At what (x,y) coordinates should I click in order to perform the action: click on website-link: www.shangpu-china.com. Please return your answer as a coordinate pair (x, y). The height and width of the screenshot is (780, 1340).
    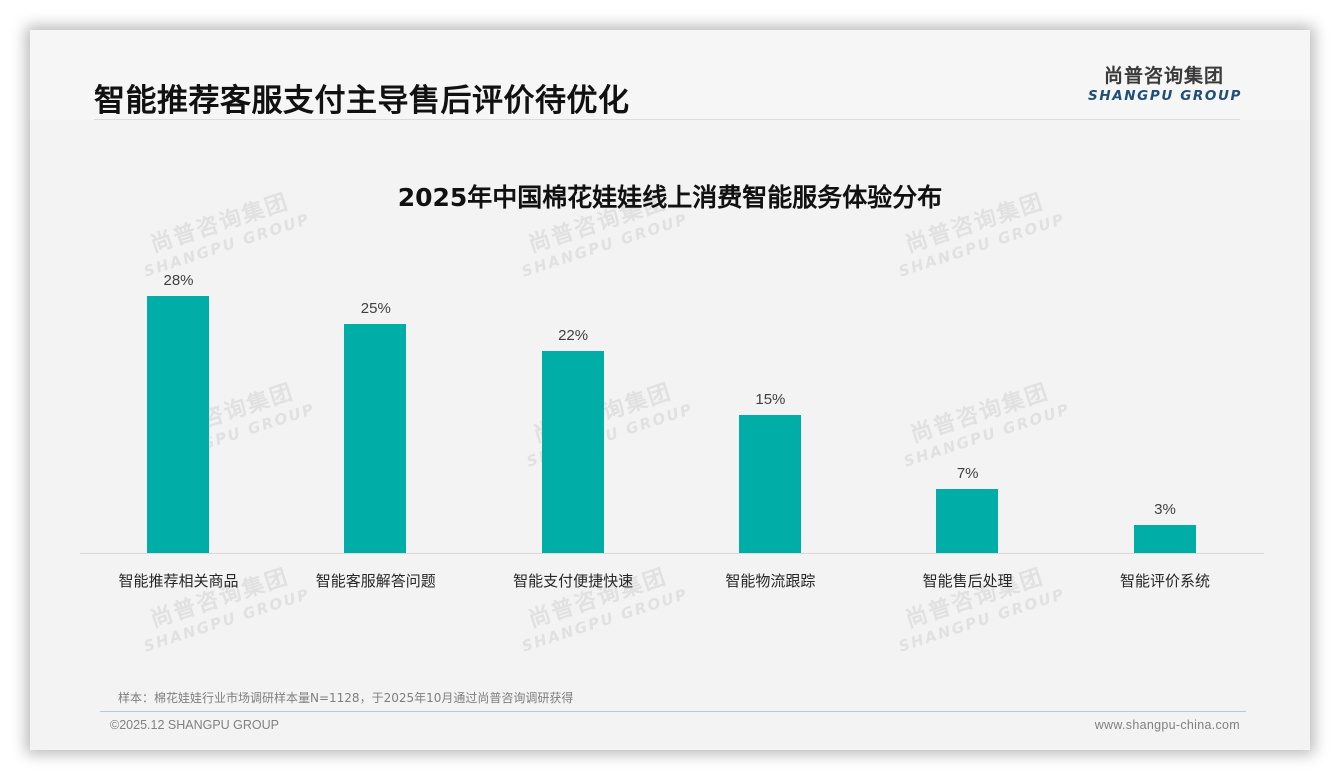
    Looking at the image, I should click on (1167, 725).